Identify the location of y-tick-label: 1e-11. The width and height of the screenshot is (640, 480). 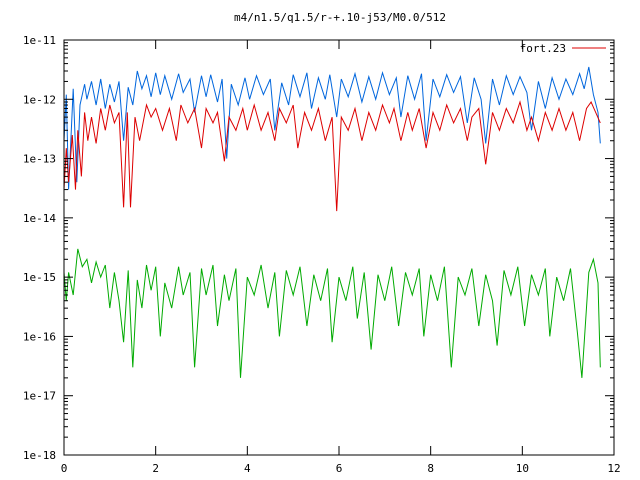
(39, 40).